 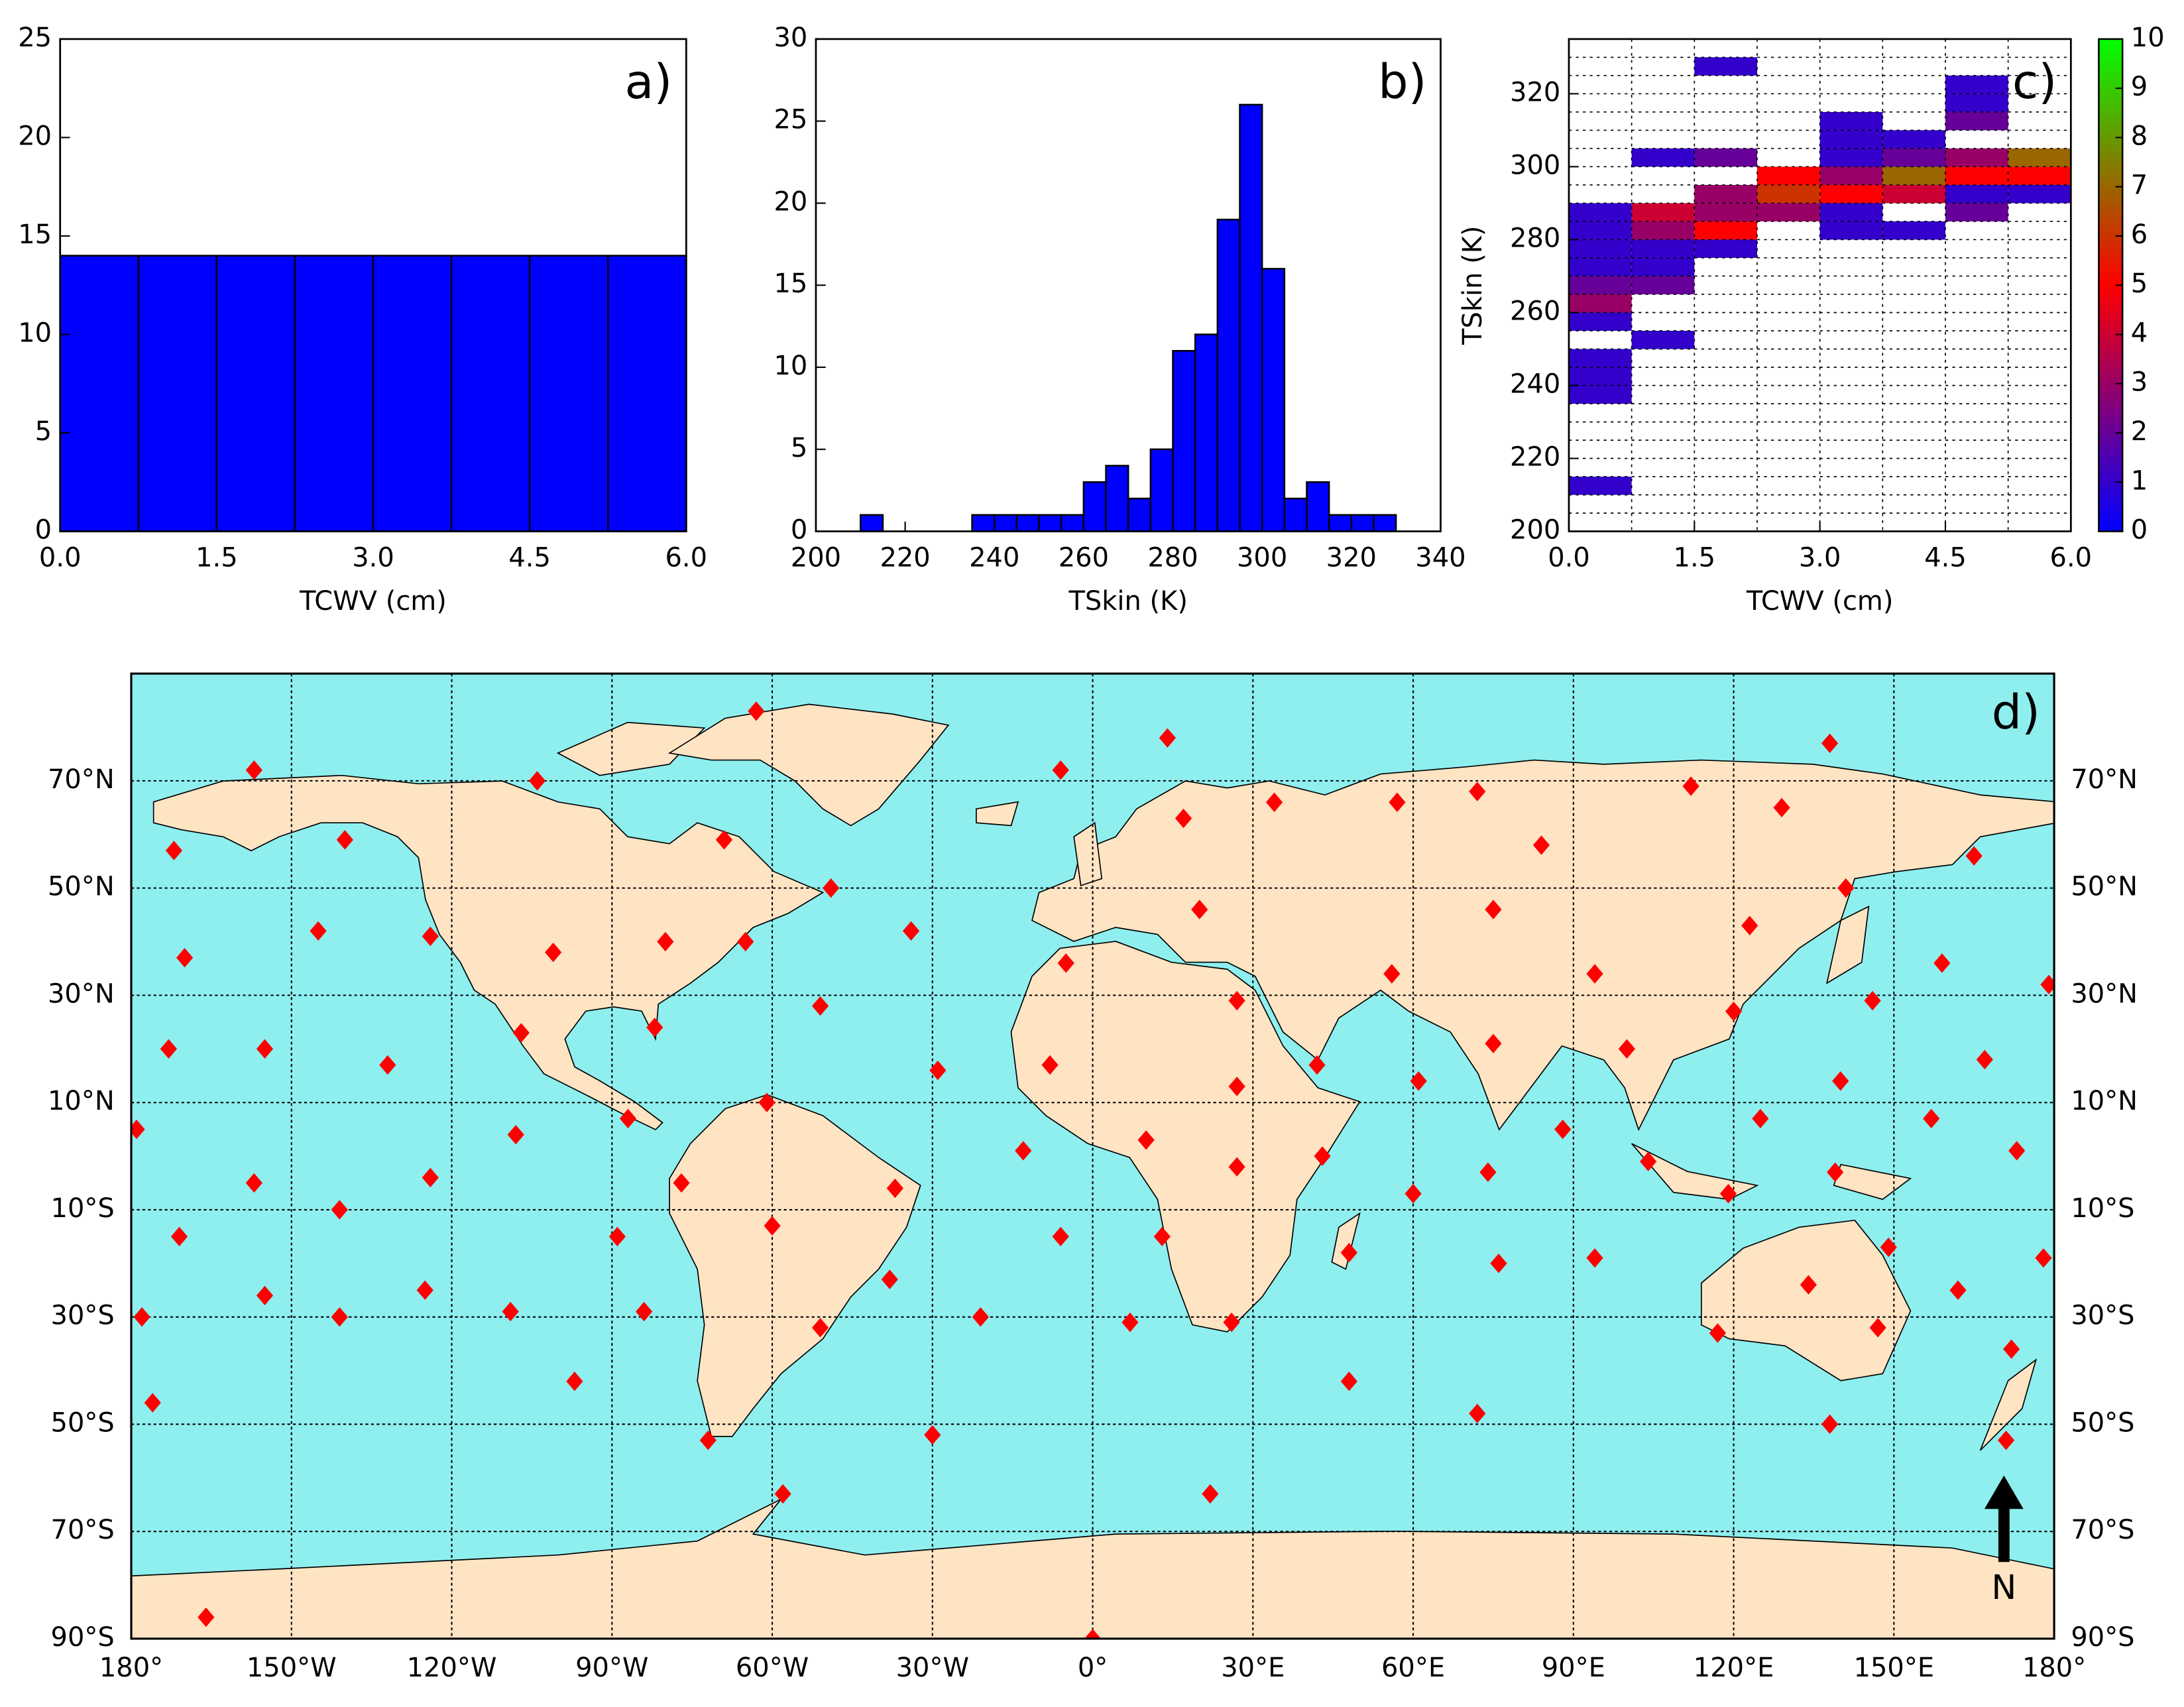 I want to click on x-tick-label: 3.0, so click(x=373, y=558).